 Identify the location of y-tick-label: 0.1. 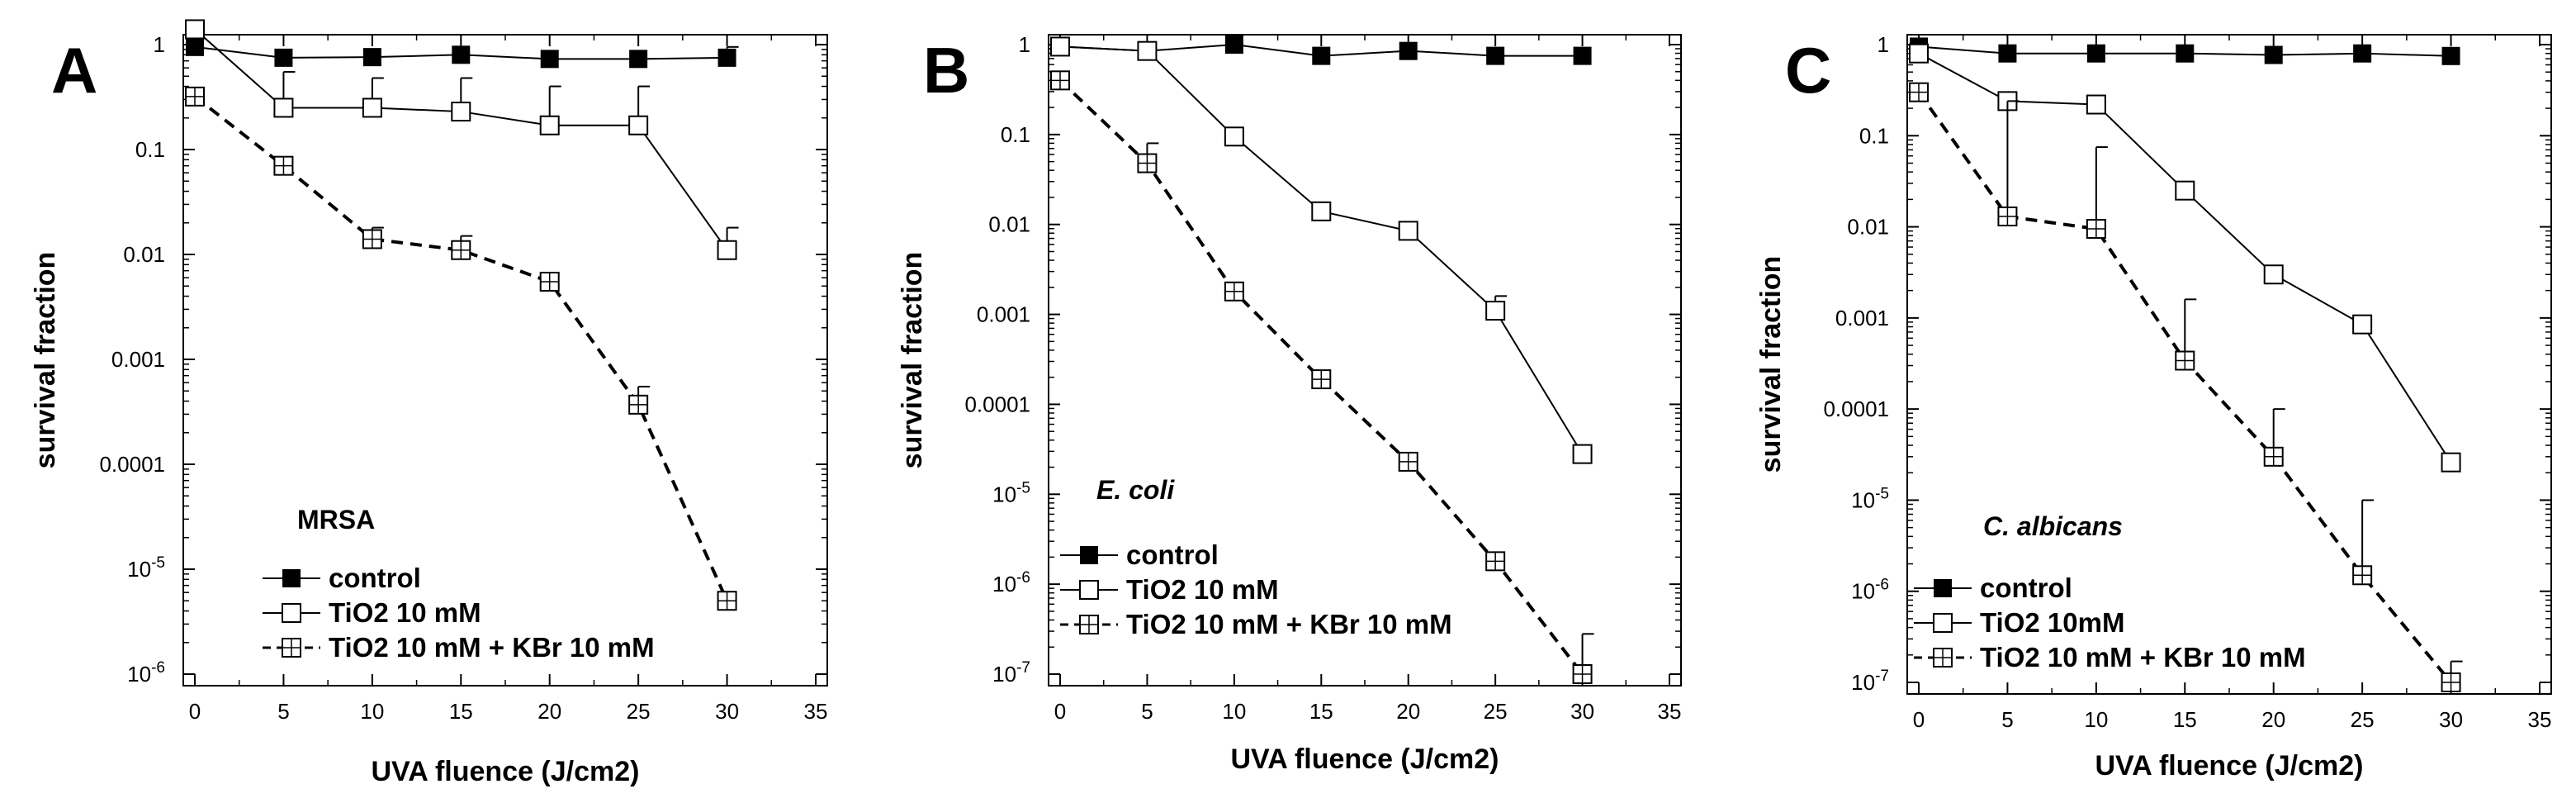
(1015, 134).